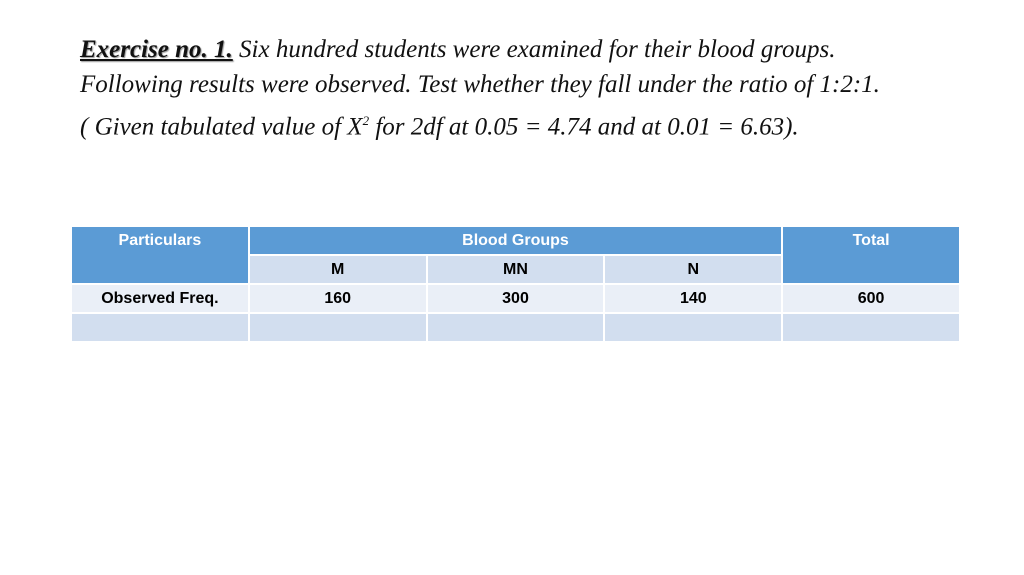  Describe the element at coordinates (693, 298) in the screenshot. I see `table-cell: 140` at that location.